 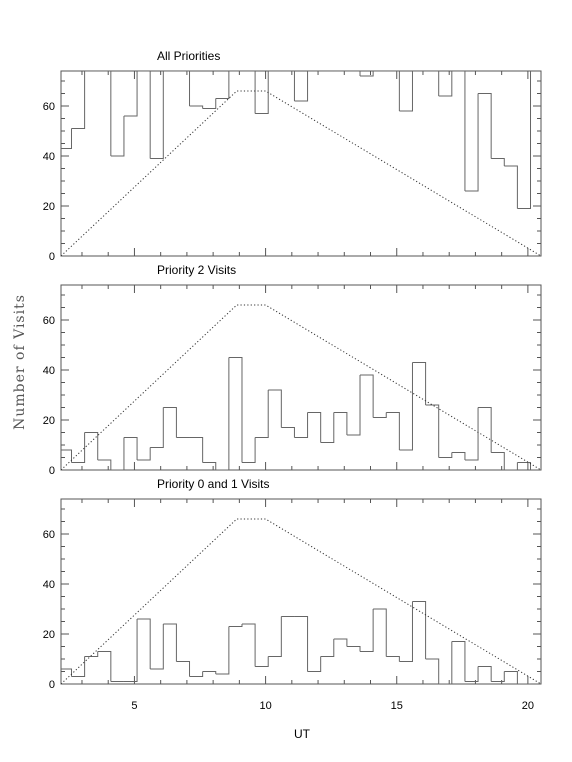 I want to click on y-axis-label: Number of Visits, so click(x=20, y=362).